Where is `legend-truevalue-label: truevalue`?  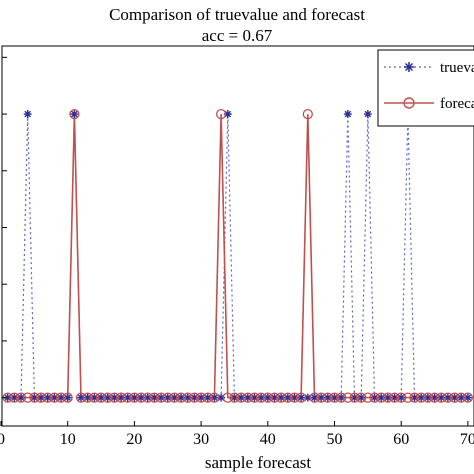 legend-truevalue-label: truevalue is located at coordinates (457, 68).